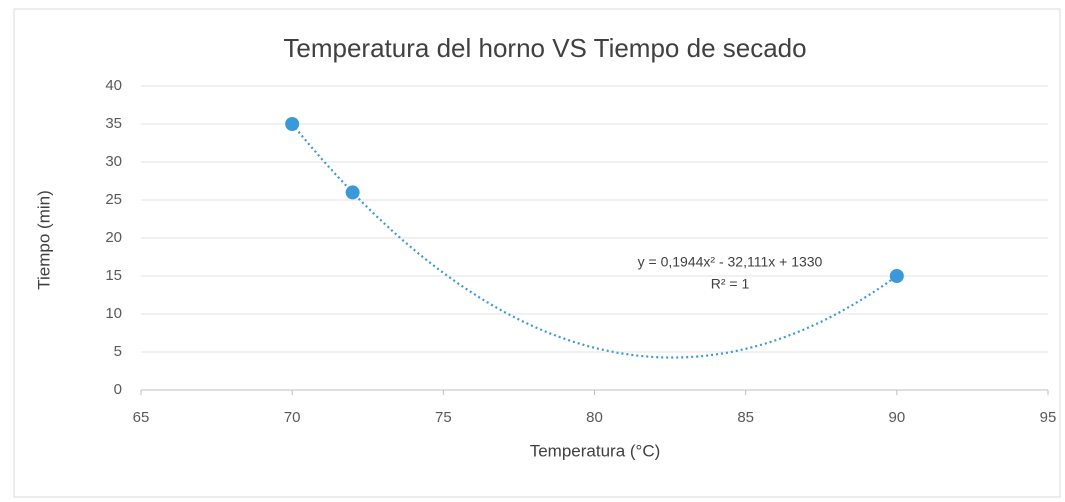 This screenshot has height=502, width=1065. I want to click on x-tick-label: 75, so click(443, 417).